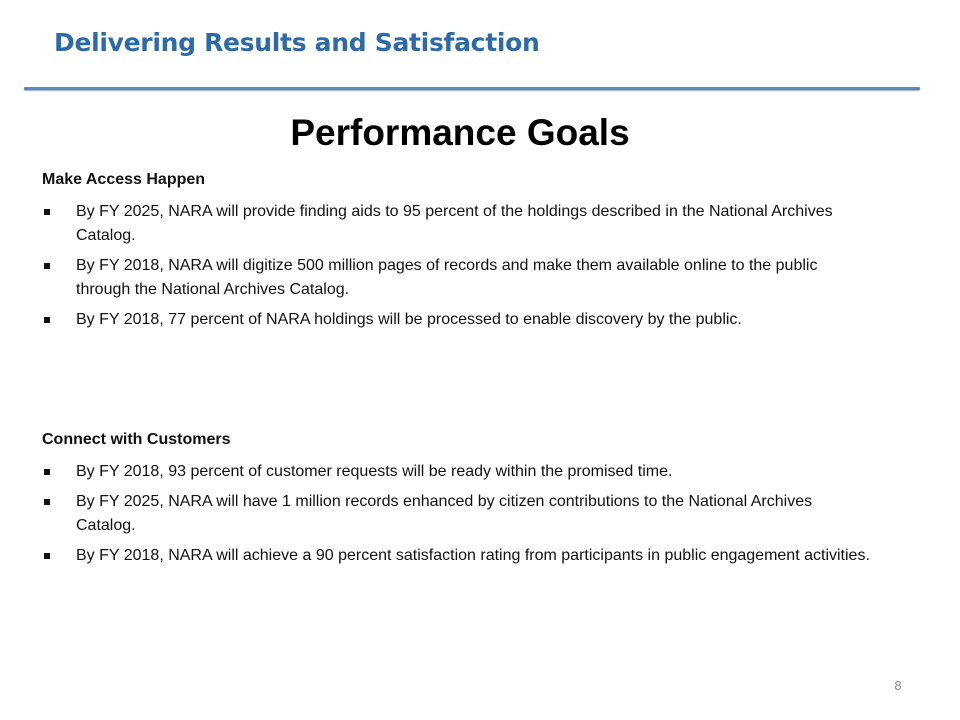 Image resolution: width=960 pixels, height=720 pixels. Describe the element at coordinates (136, 439) in the screenshot. I see `section-heading: Connect with Customers` at that location.